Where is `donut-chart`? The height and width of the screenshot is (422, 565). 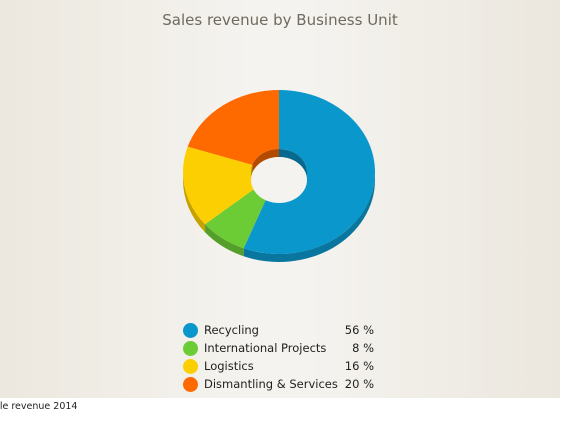 donut-chart is located at coordinates (279, 176).